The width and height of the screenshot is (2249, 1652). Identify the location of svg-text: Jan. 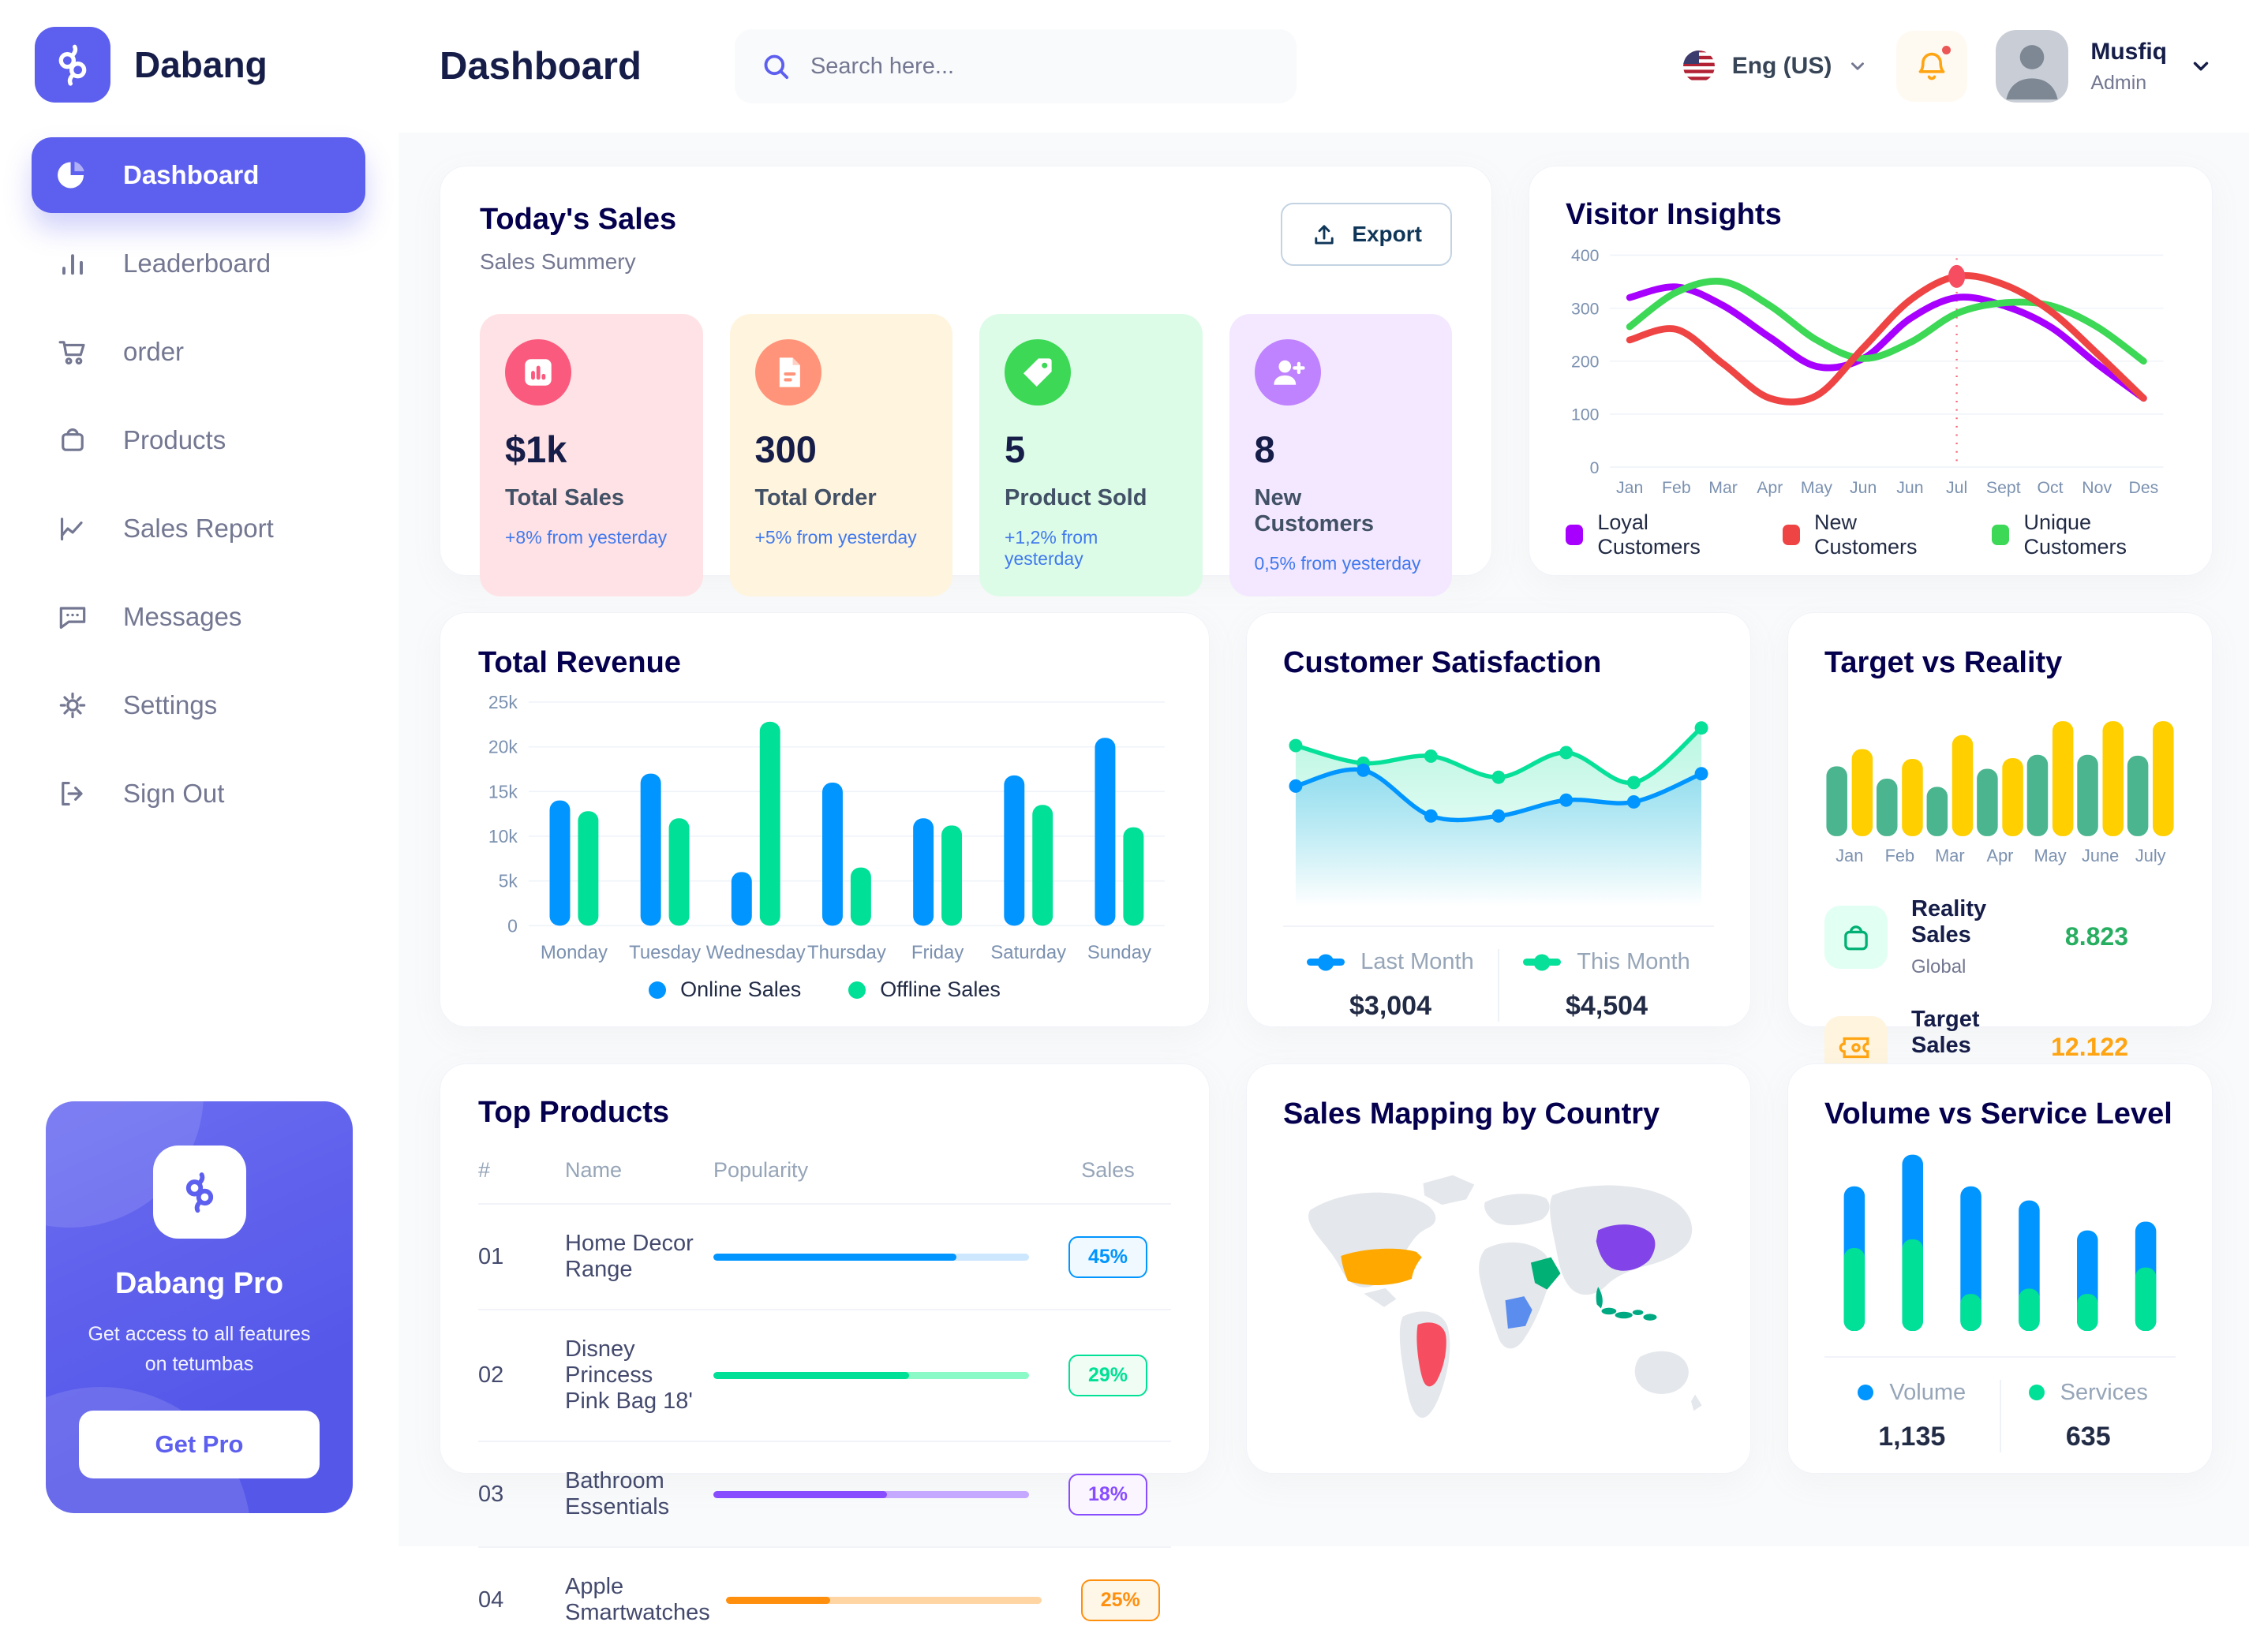
(1630, 488).